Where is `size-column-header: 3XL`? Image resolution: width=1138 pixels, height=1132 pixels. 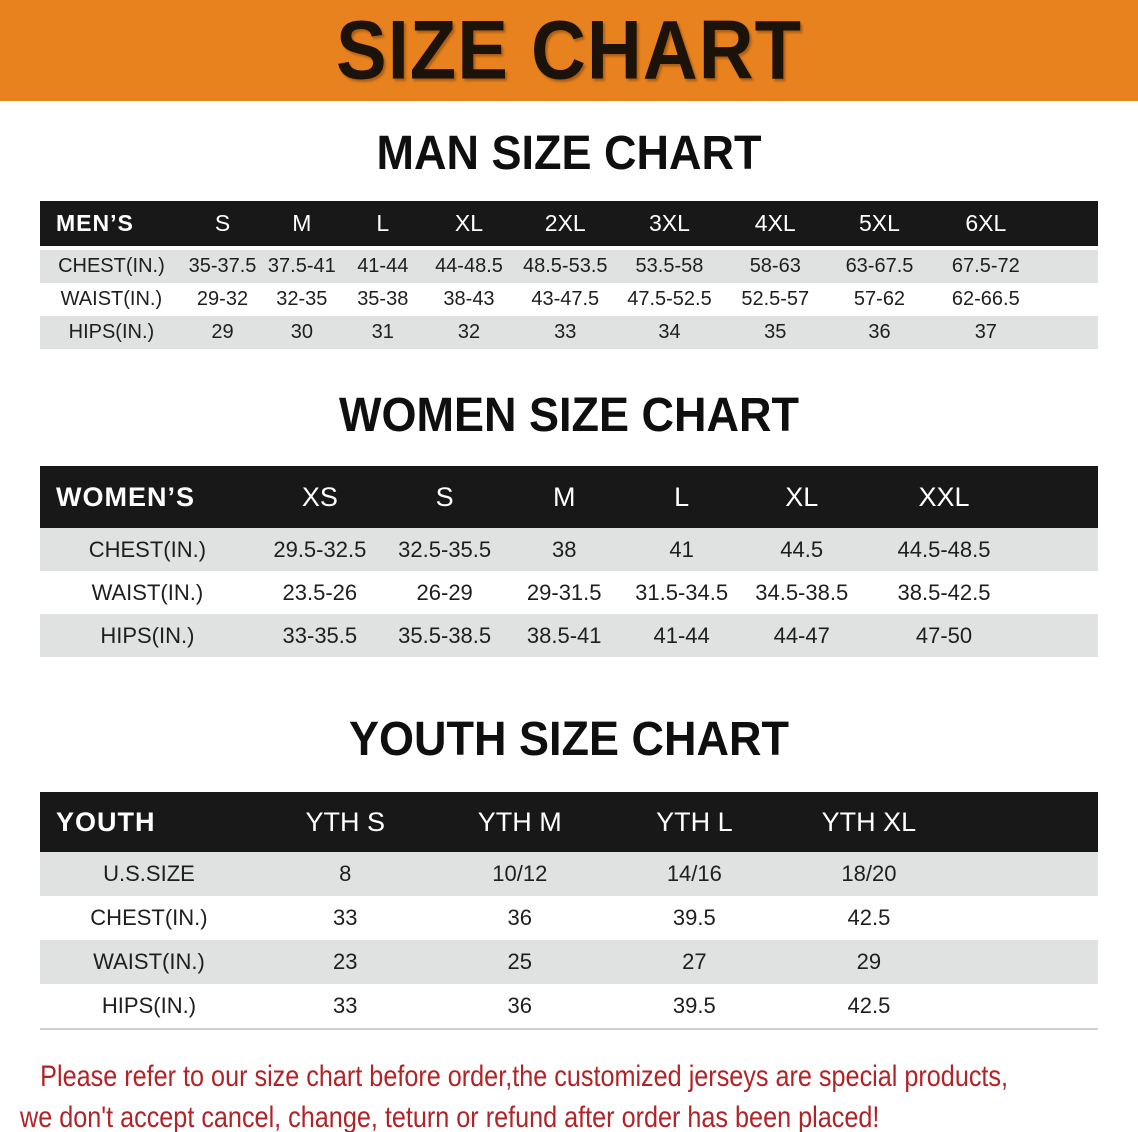
size-column-header: 3XL is located at coordinates (669, 225).